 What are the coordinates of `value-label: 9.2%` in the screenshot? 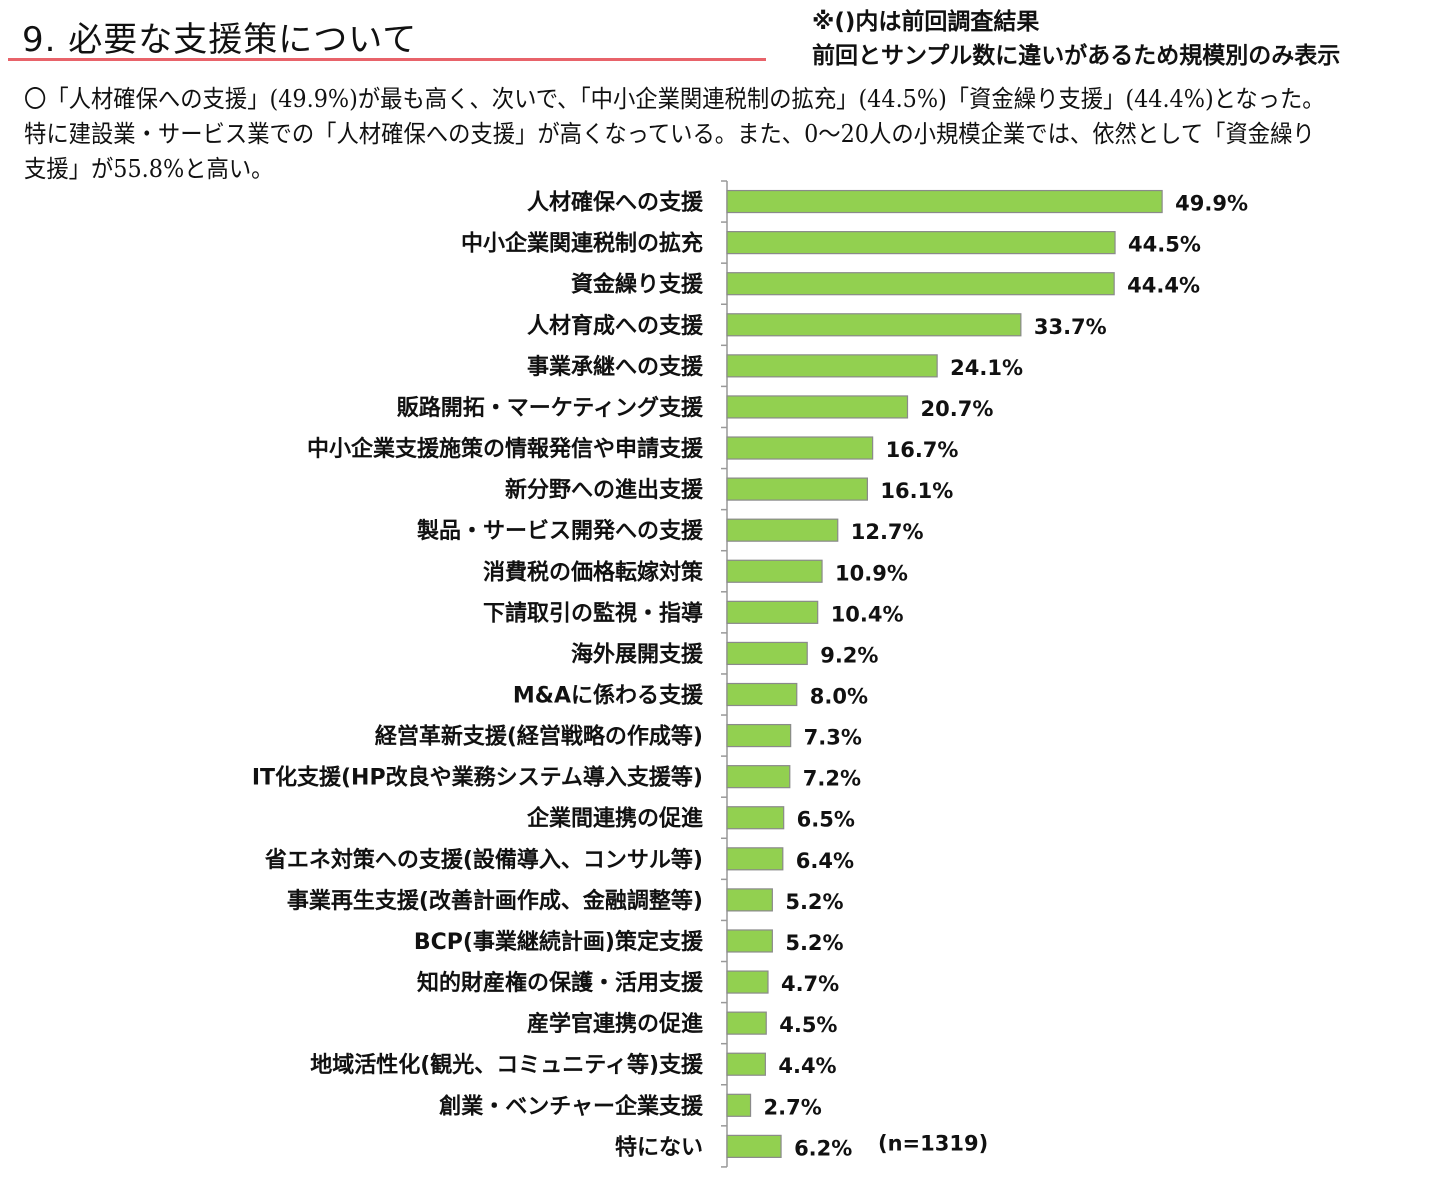 It's located at (849, 655).